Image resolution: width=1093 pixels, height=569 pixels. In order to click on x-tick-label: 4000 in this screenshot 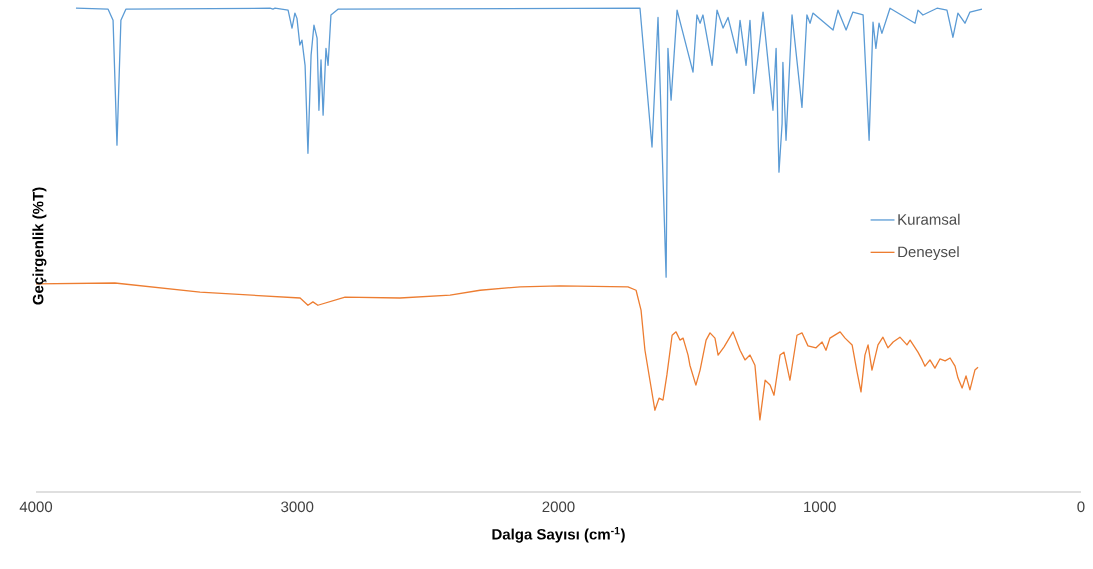, I will do `click(36, 507)`.